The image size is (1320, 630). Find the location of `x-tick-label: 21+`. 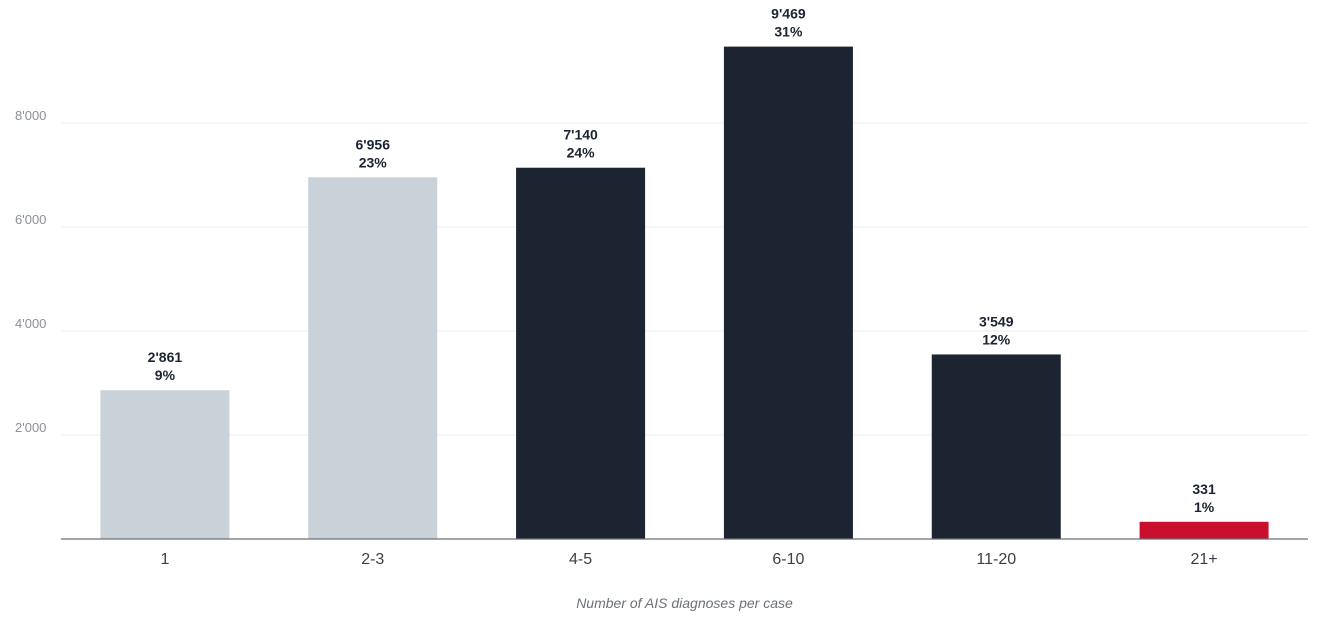

x-tick-label: 21+ is located at coordinates (1204, 559).